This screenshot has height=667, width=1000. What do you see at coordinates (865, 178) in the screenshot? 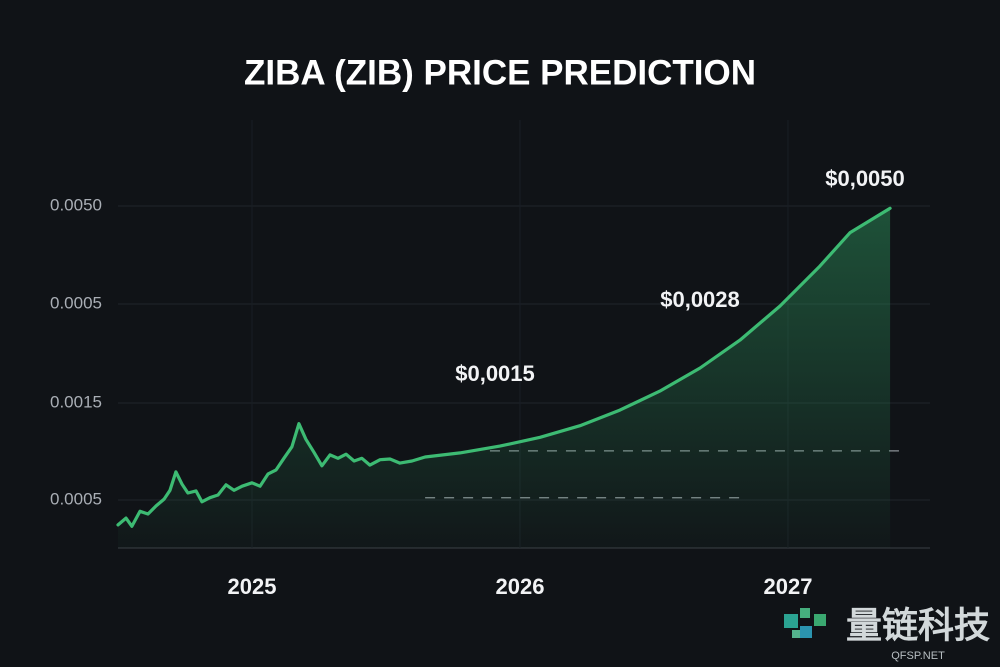
I see `annotation: $0,0050` at bounding box center [865, 178].